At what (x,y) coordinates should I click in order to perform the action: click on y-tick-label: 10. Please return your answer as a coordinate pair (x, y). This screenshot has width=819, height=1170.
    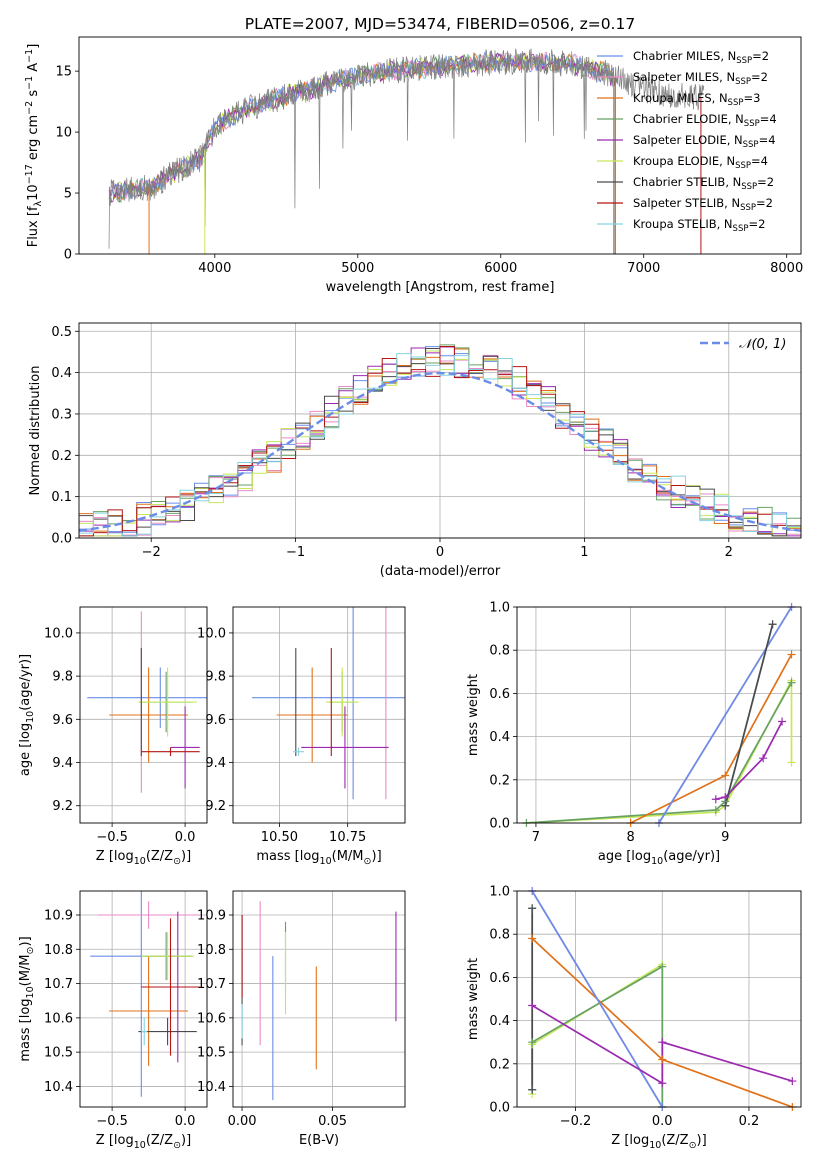
    Looking at the image, I should click on (63, 133).